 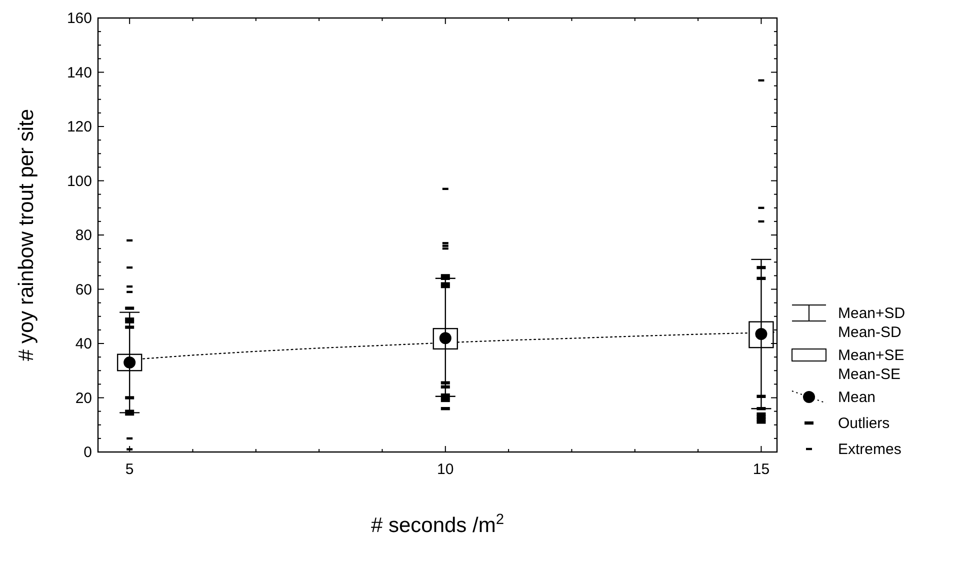 What do you see at coordinates (83, 398) in the screenshot?
I see `y-tick-label: 20` at bounding box center [83, 398].